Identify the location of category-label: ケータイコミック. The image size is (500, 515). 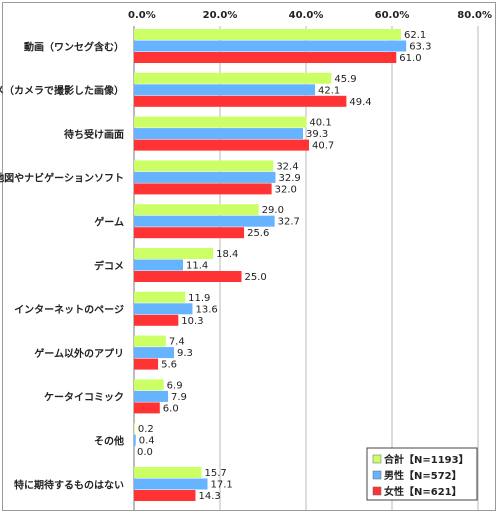
(84, 398).